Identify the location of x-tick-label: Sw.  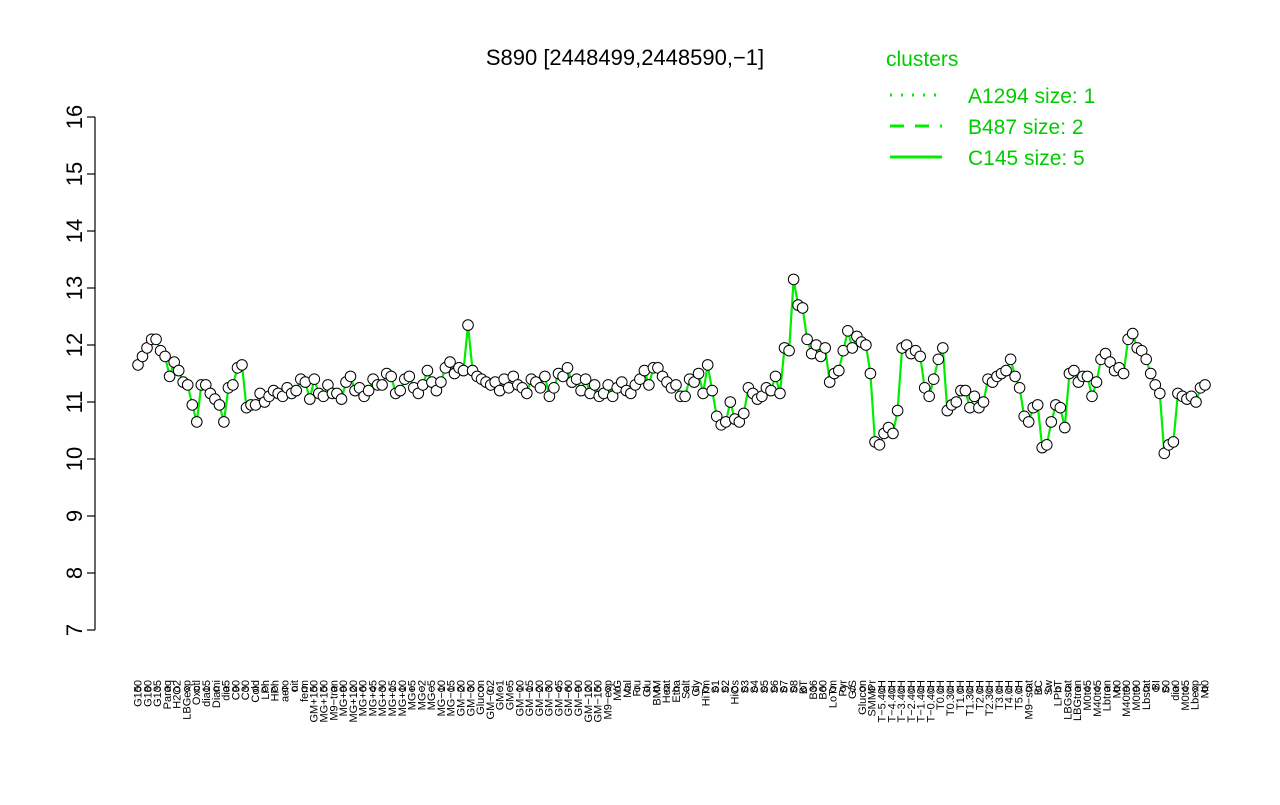
(1049, 687).